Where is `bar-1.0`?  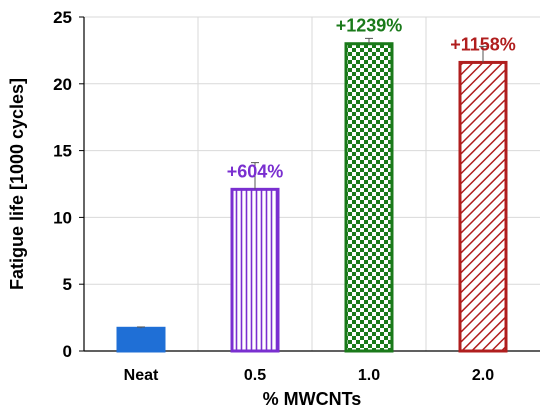 bar-1.0 is located at coordinates (369, 197).